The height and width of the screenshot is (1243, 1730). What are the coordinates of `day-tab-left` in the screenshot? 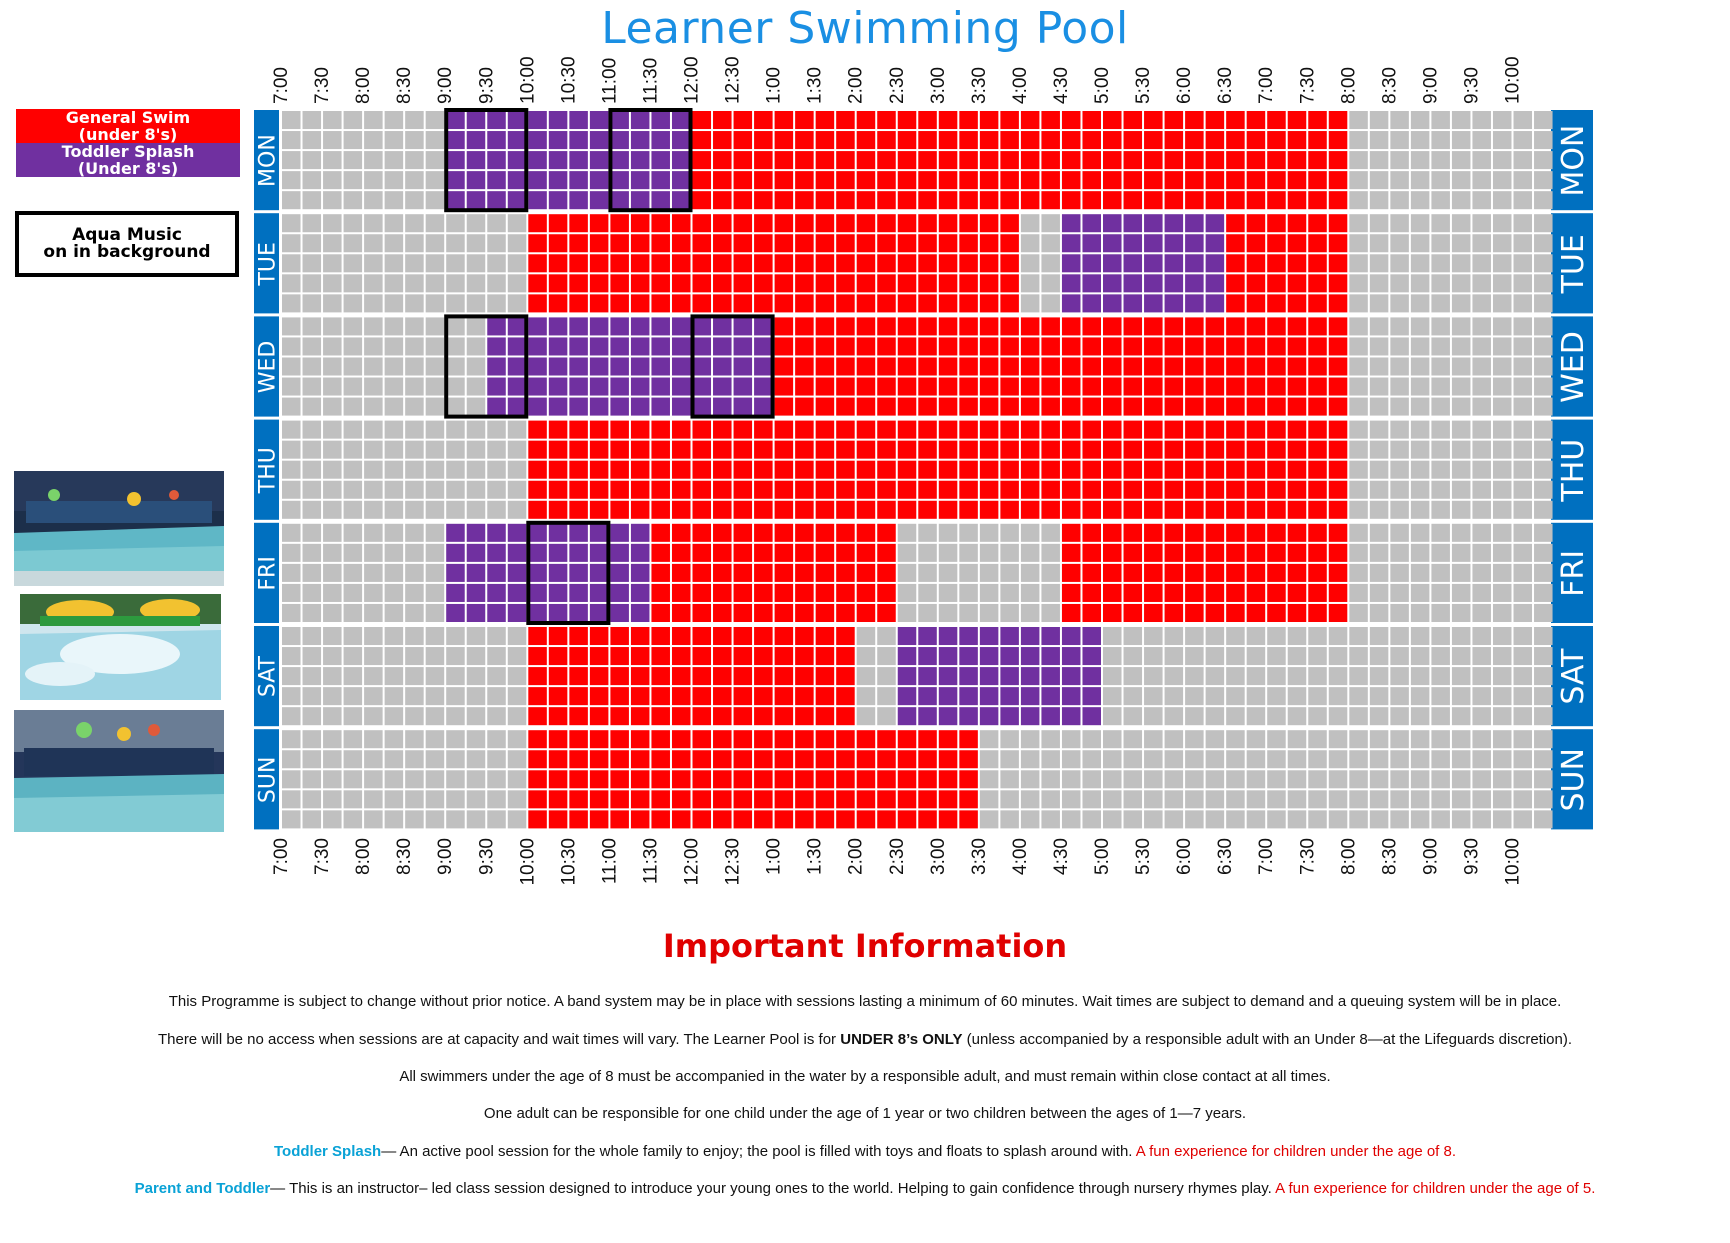 It's located at (266, 572).